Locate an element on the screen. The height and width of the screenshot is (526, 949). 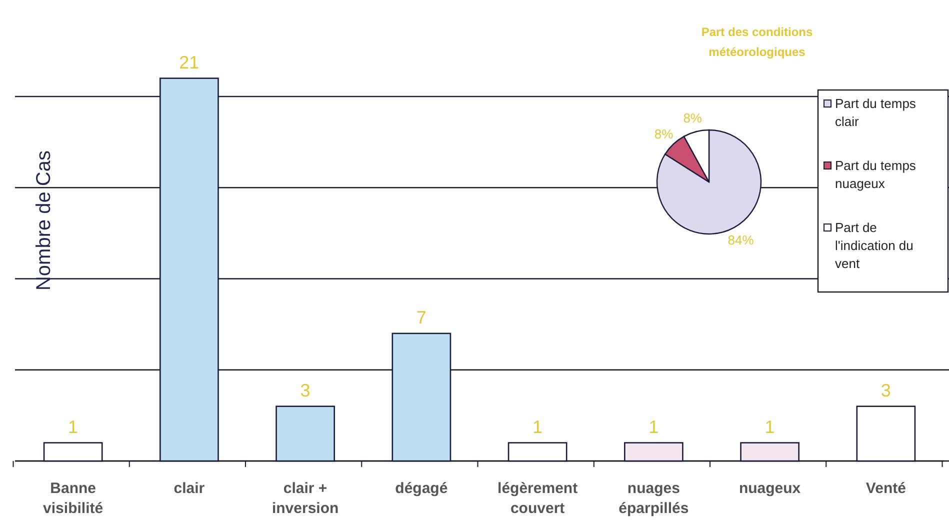
chart-title: Part des conditions météorologiques is located at coordinates (757, 42).